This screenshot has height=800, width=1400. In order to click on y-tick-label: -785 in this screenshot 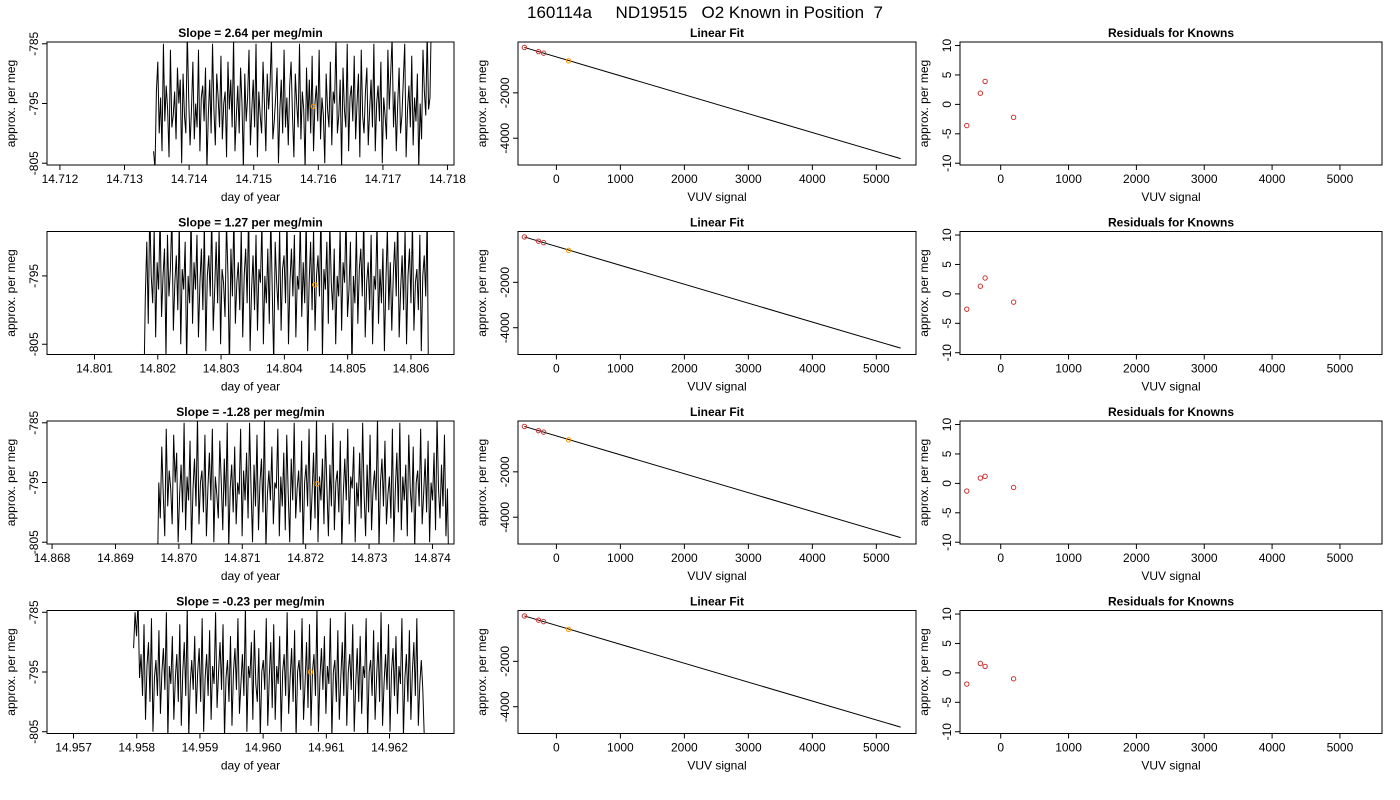, I will do `click(34, 422)`.